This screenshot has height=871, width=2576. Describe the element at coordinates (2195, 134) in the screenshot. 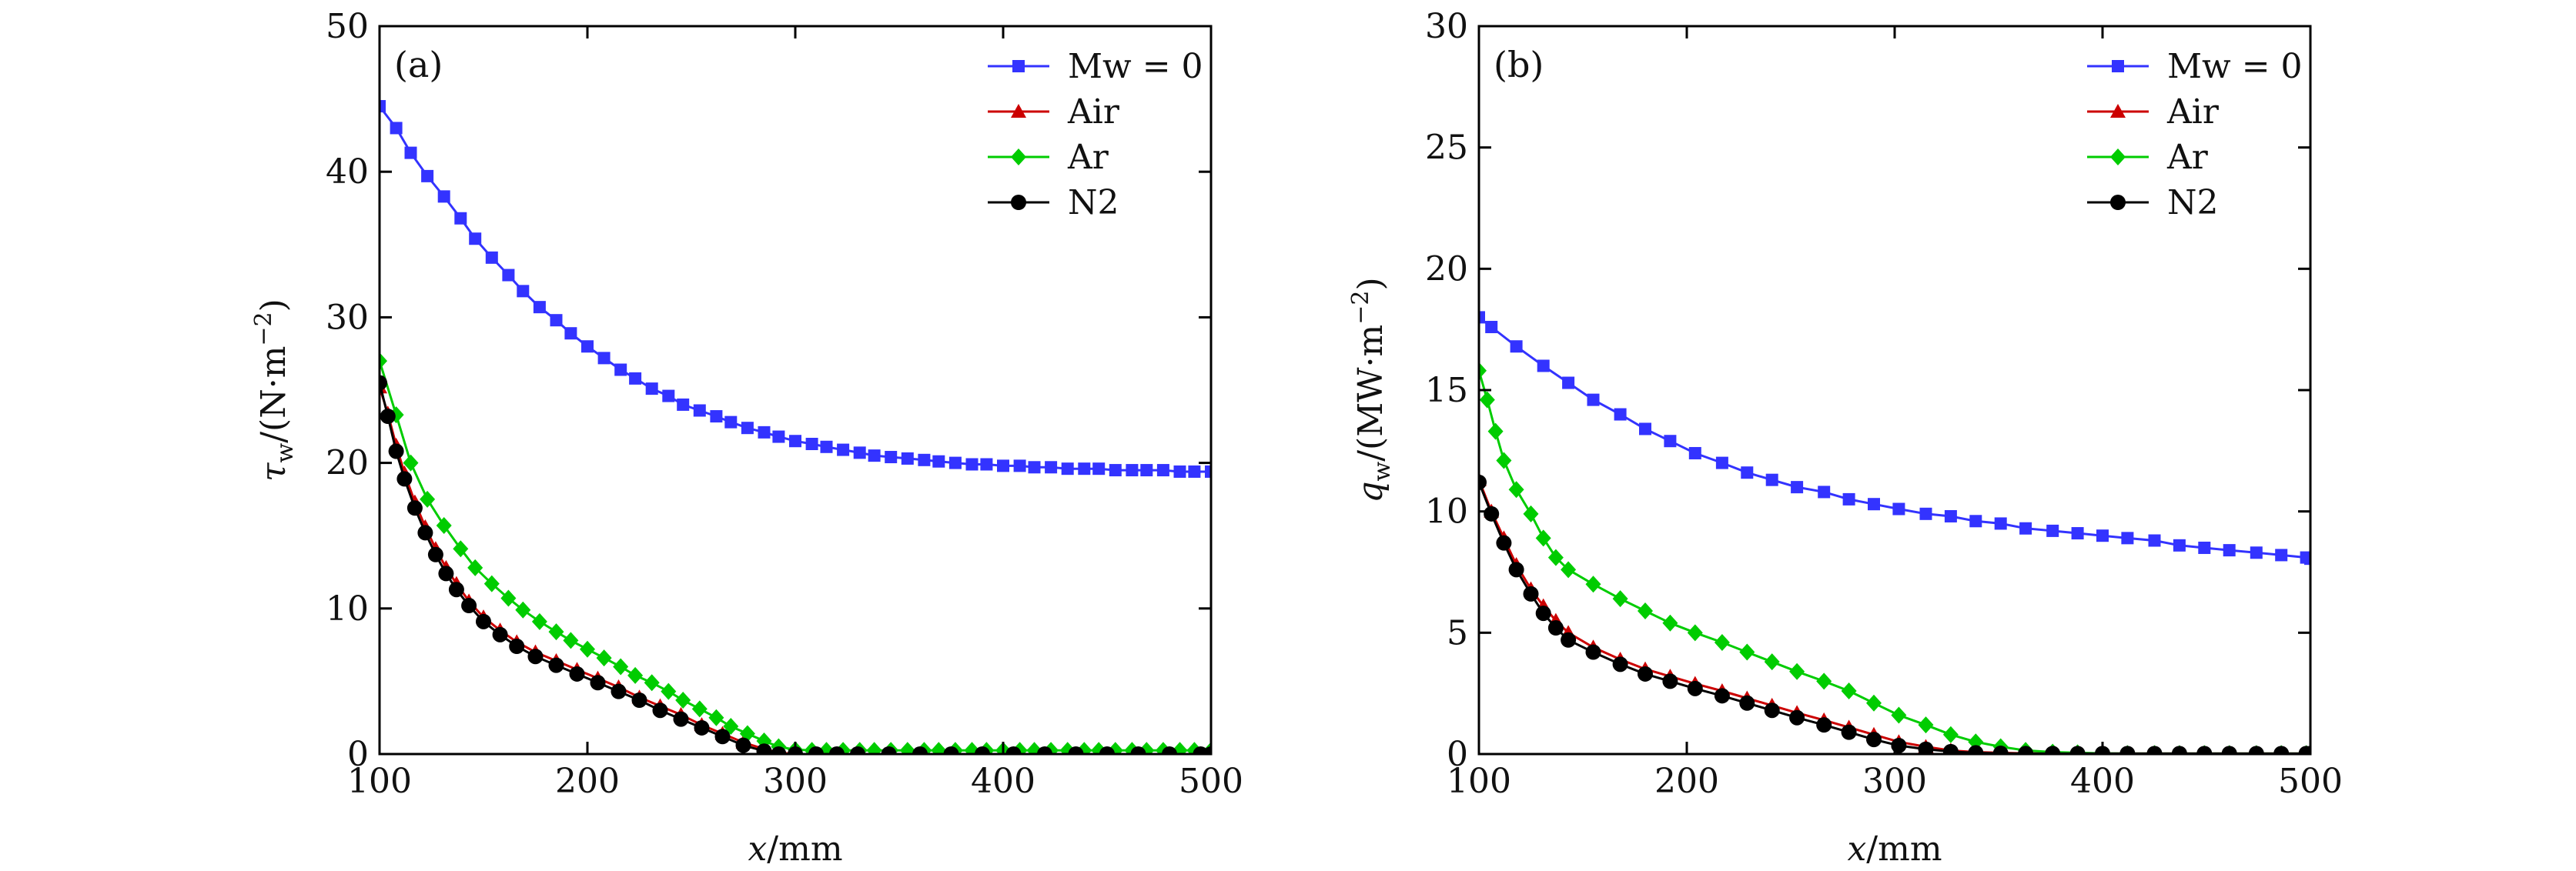

I see `panel-b-legend: Mw = 0 Air Ar N2` at that location.